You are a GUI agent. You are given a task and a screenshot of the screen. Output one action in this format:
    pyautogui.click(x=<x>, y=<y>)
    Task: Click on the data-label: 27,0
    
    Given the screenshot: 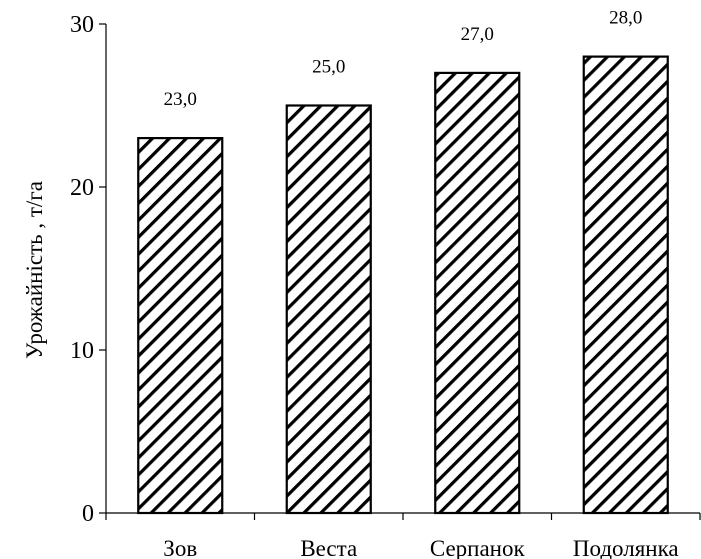 What is the action you would take?
    pyautogui.click(x=477, y=34)
    